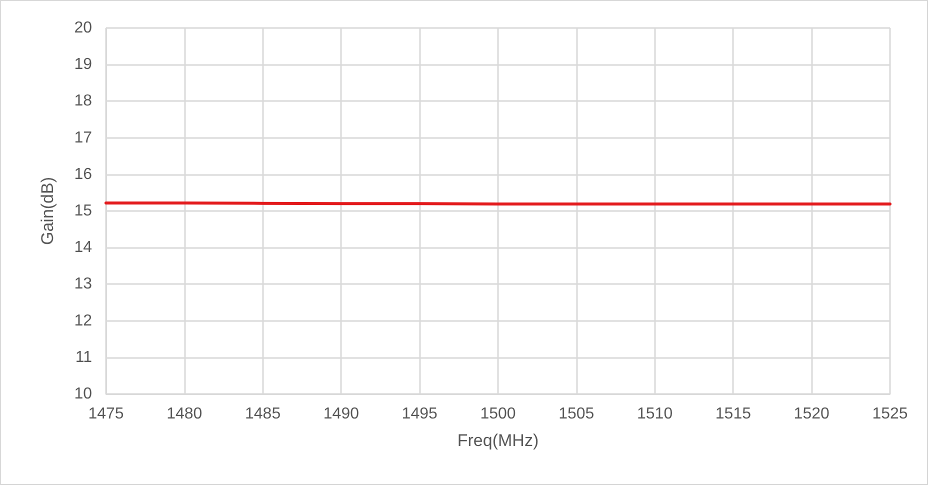 This screenshot has height=493, width=937. I want to click on y-tick-label: 14, so click(83, 247).